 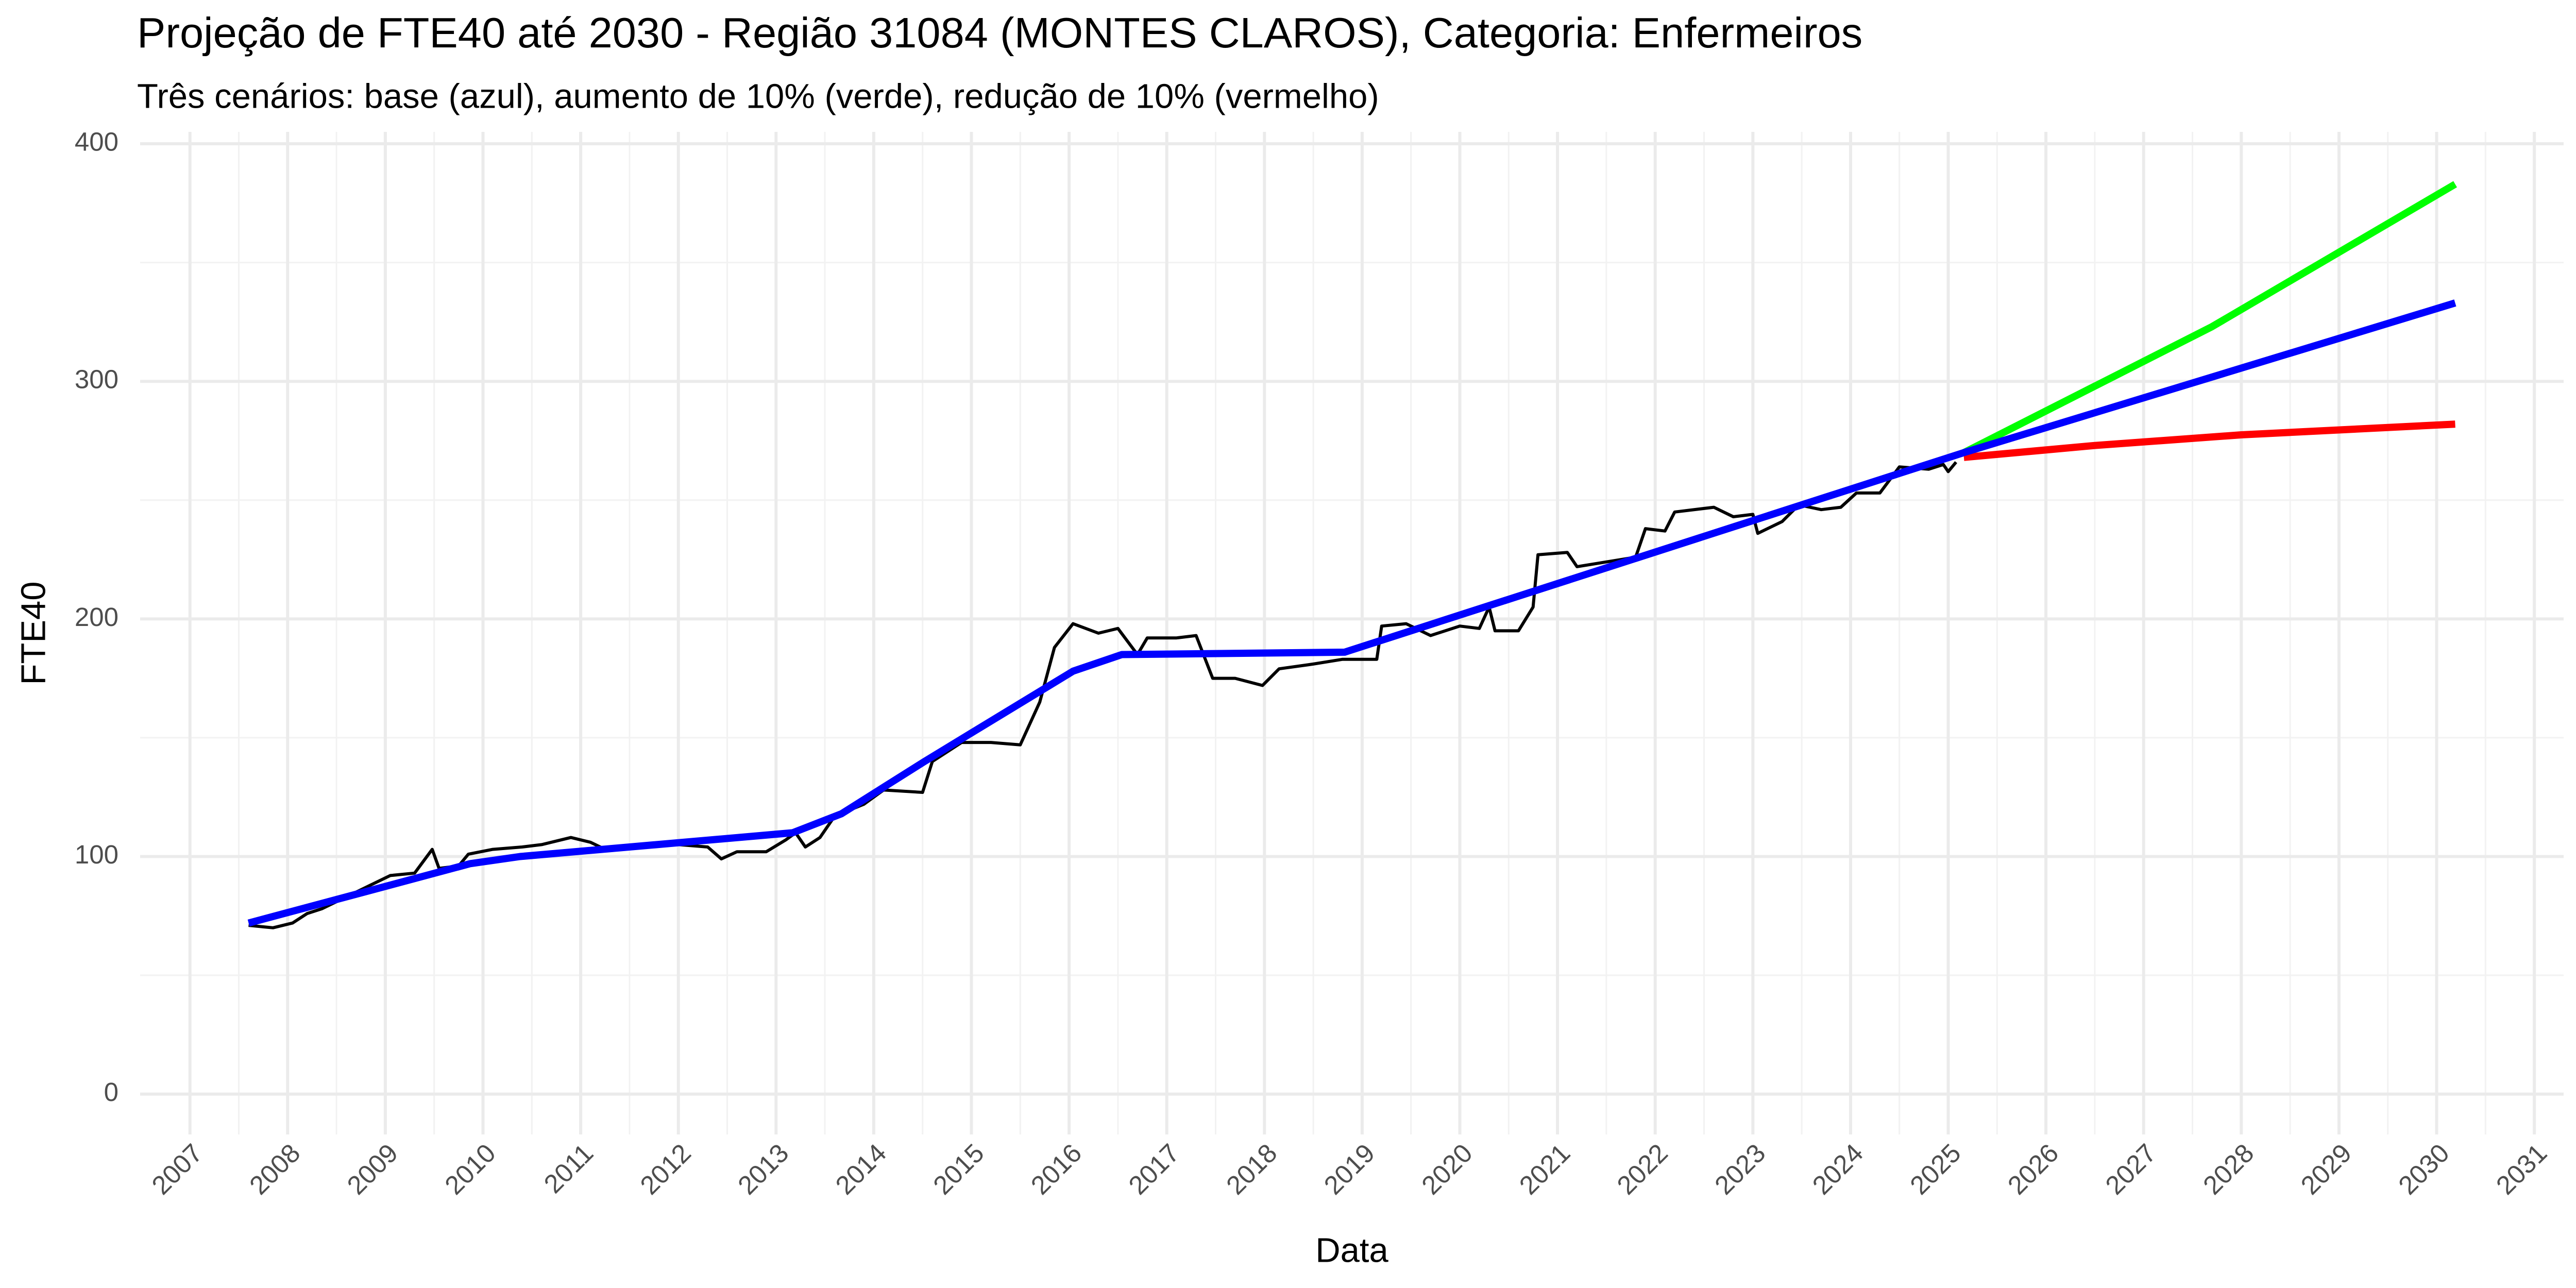 I want to click on x-tick-label: 2030, so click(x=2424, y=1169).